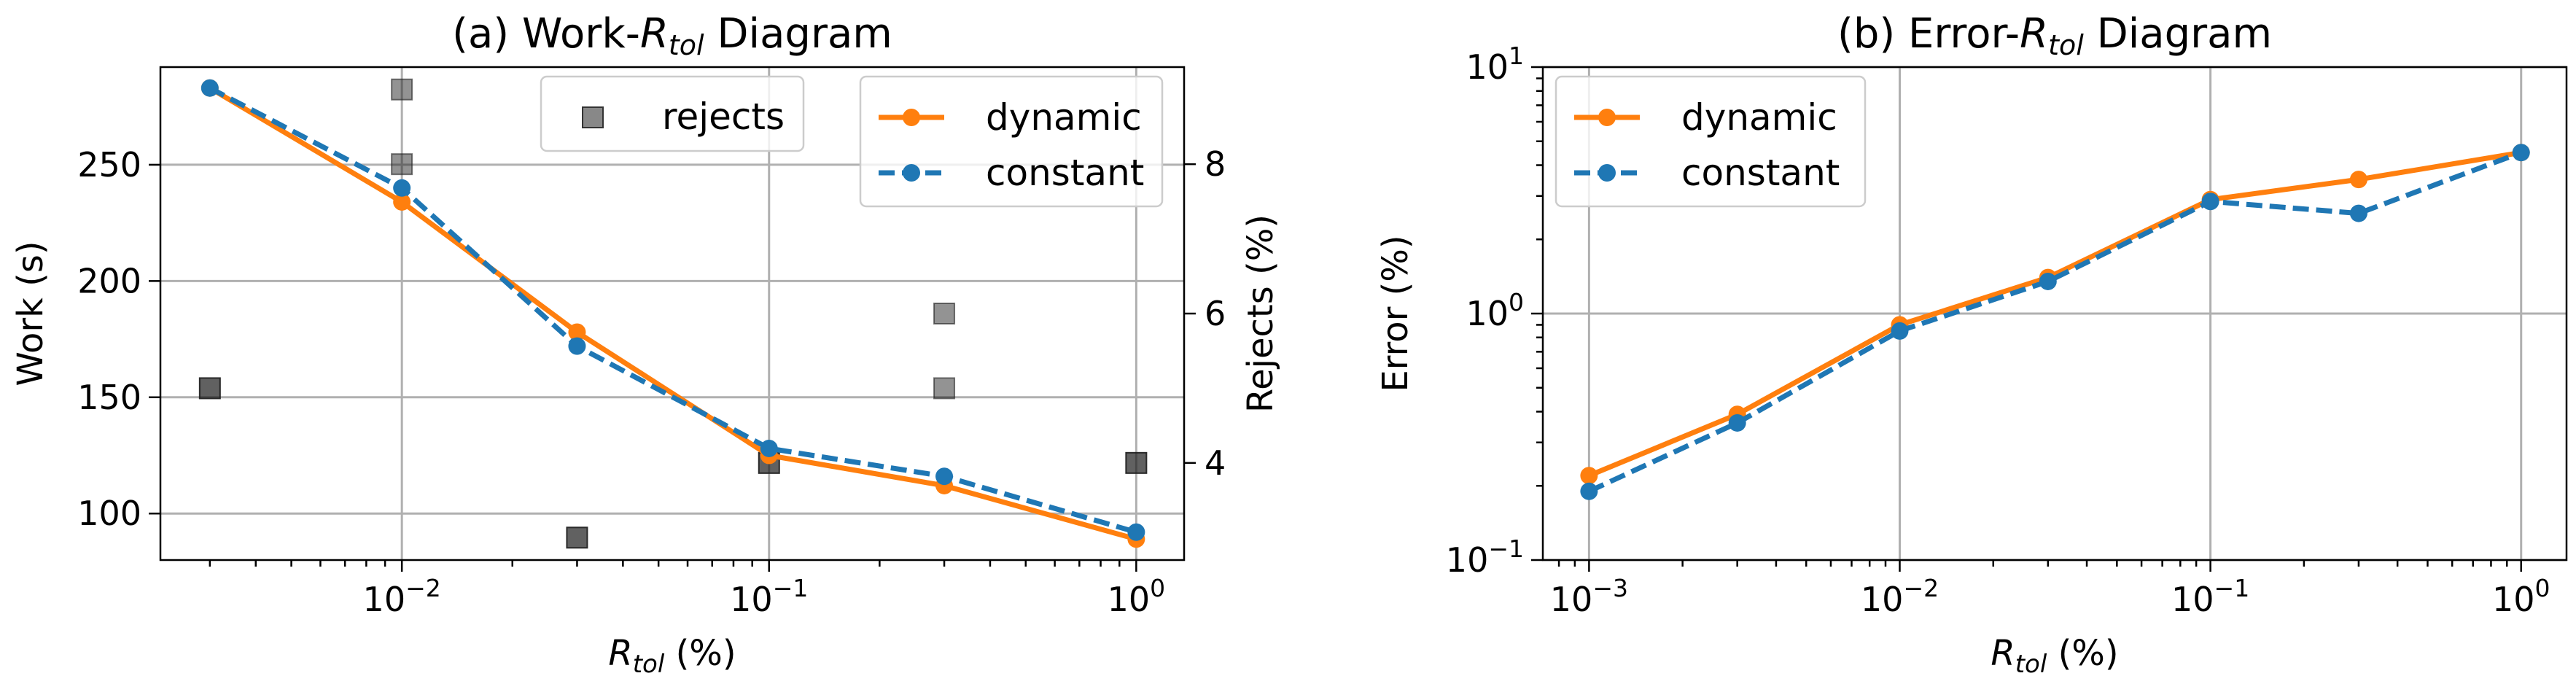 This screenshot has width=2576, height=684. What do you see at coordinates (769, 596) in the screenshot?
I see `chart-a-xtick-label: 10⁻¹` at bounding box center [769, 596].